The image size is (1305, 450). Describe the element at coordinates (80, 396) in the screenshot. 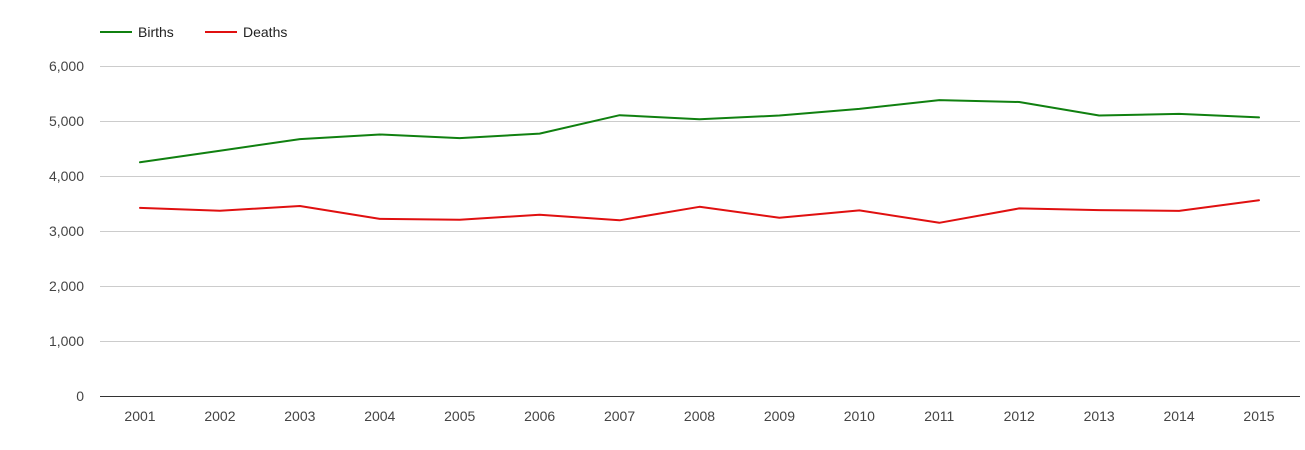

I see `y-tick-label: 0` at that location.